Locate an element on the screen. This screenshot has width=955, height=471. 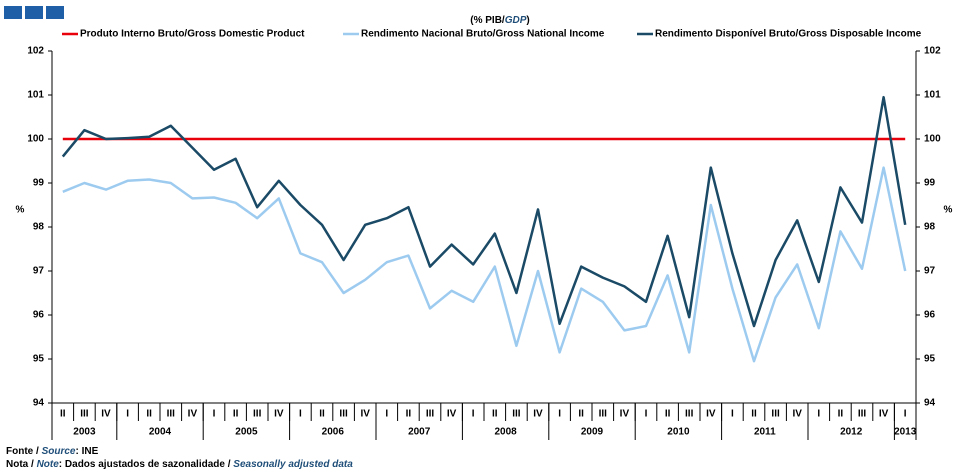
source: Fonte / Source: INE is located at coordinates (52, 451).